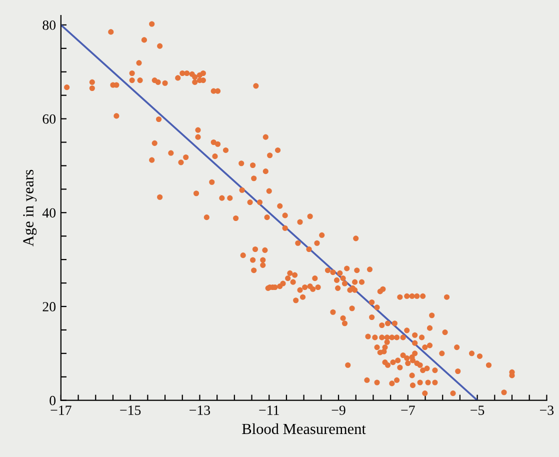  I want to click on y-tick-label: 40, so click(49, 213).